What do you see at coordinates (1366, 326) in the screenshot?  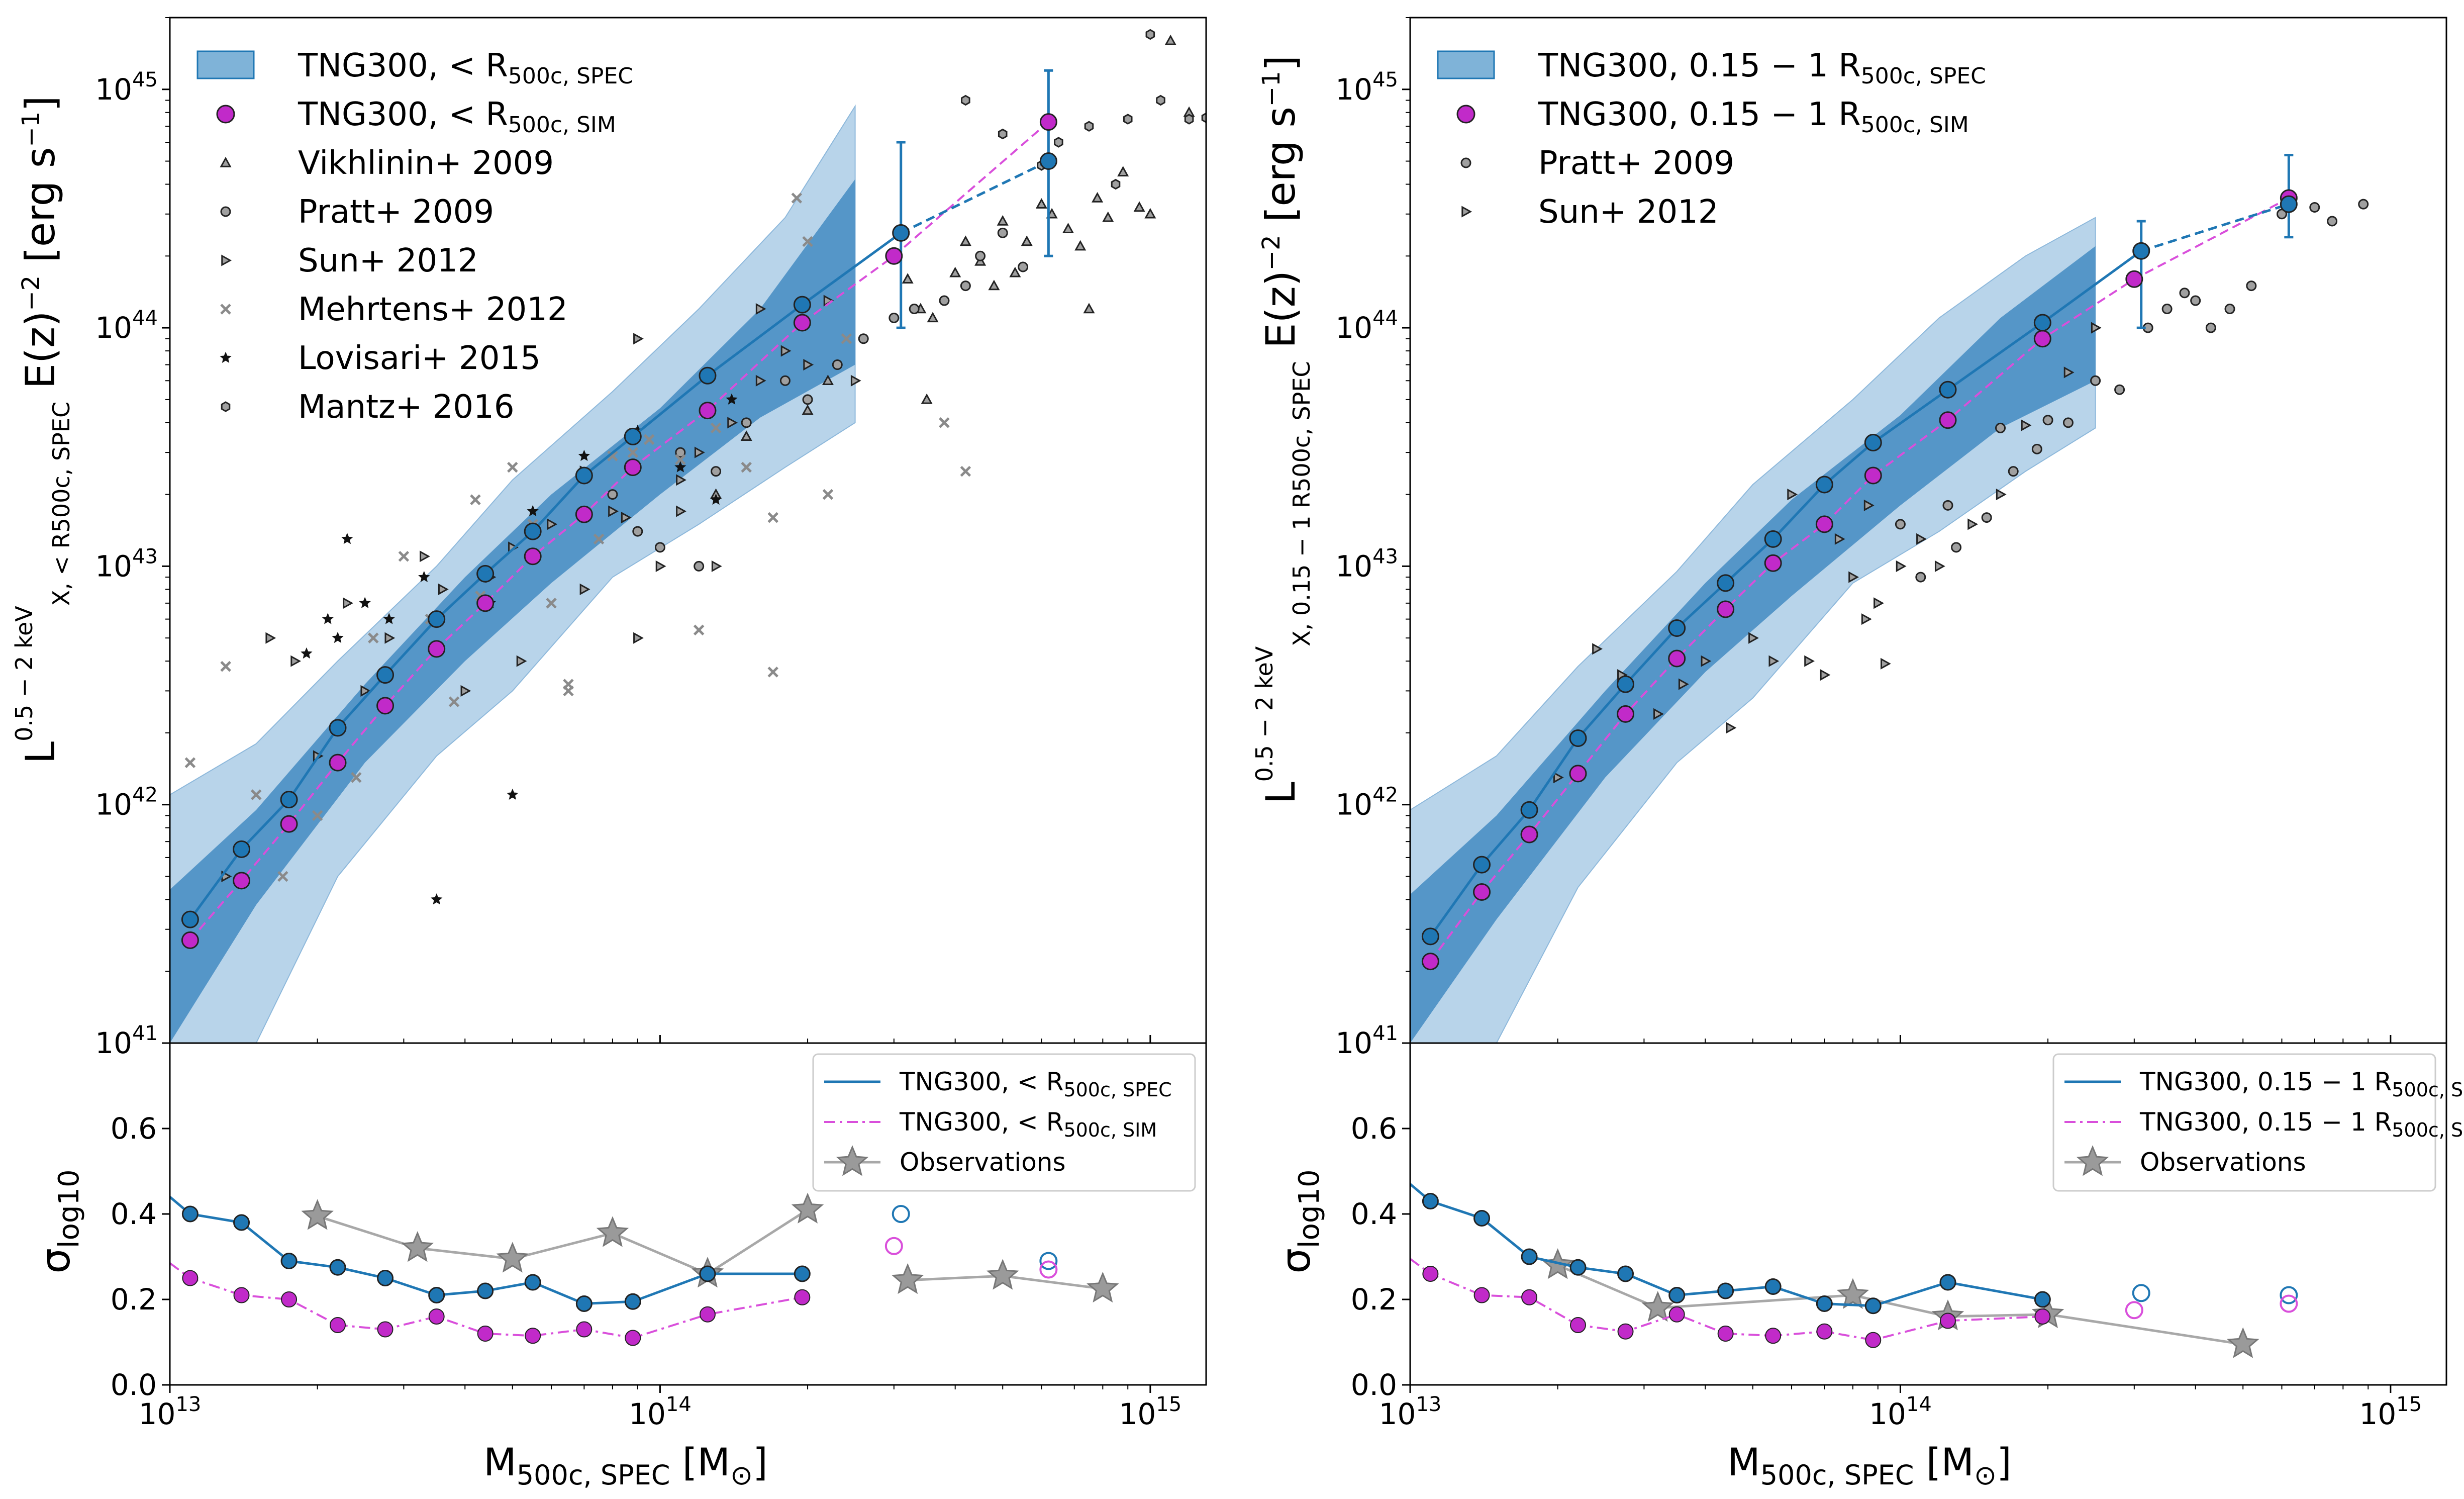 I see `y-tick-label: 1044` at bounding box center [1366, 326].